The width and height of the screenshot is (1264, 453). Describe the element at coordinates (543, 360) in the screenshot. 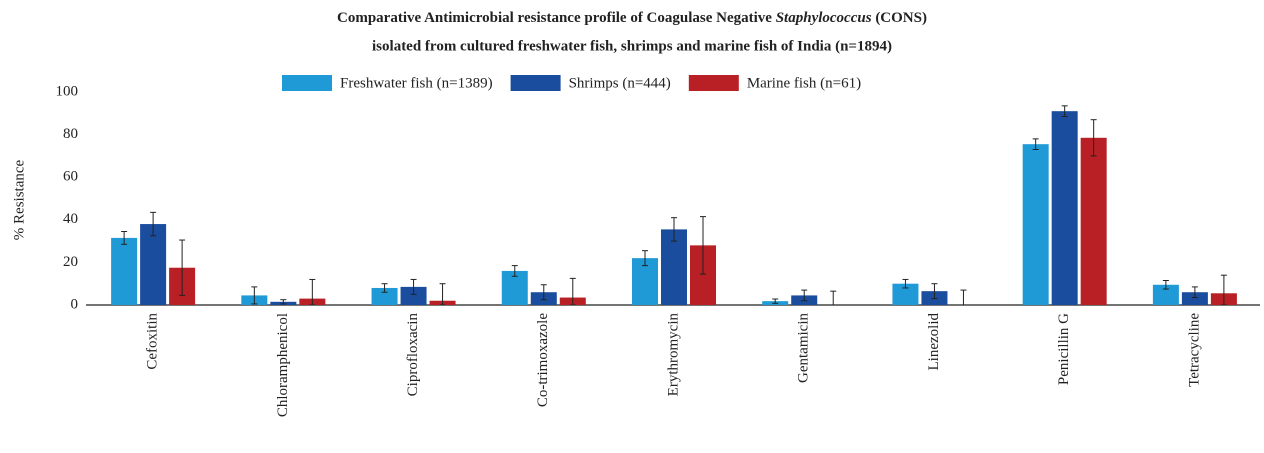

I see `x-tick-label: Co-trimoxazole` at that location.